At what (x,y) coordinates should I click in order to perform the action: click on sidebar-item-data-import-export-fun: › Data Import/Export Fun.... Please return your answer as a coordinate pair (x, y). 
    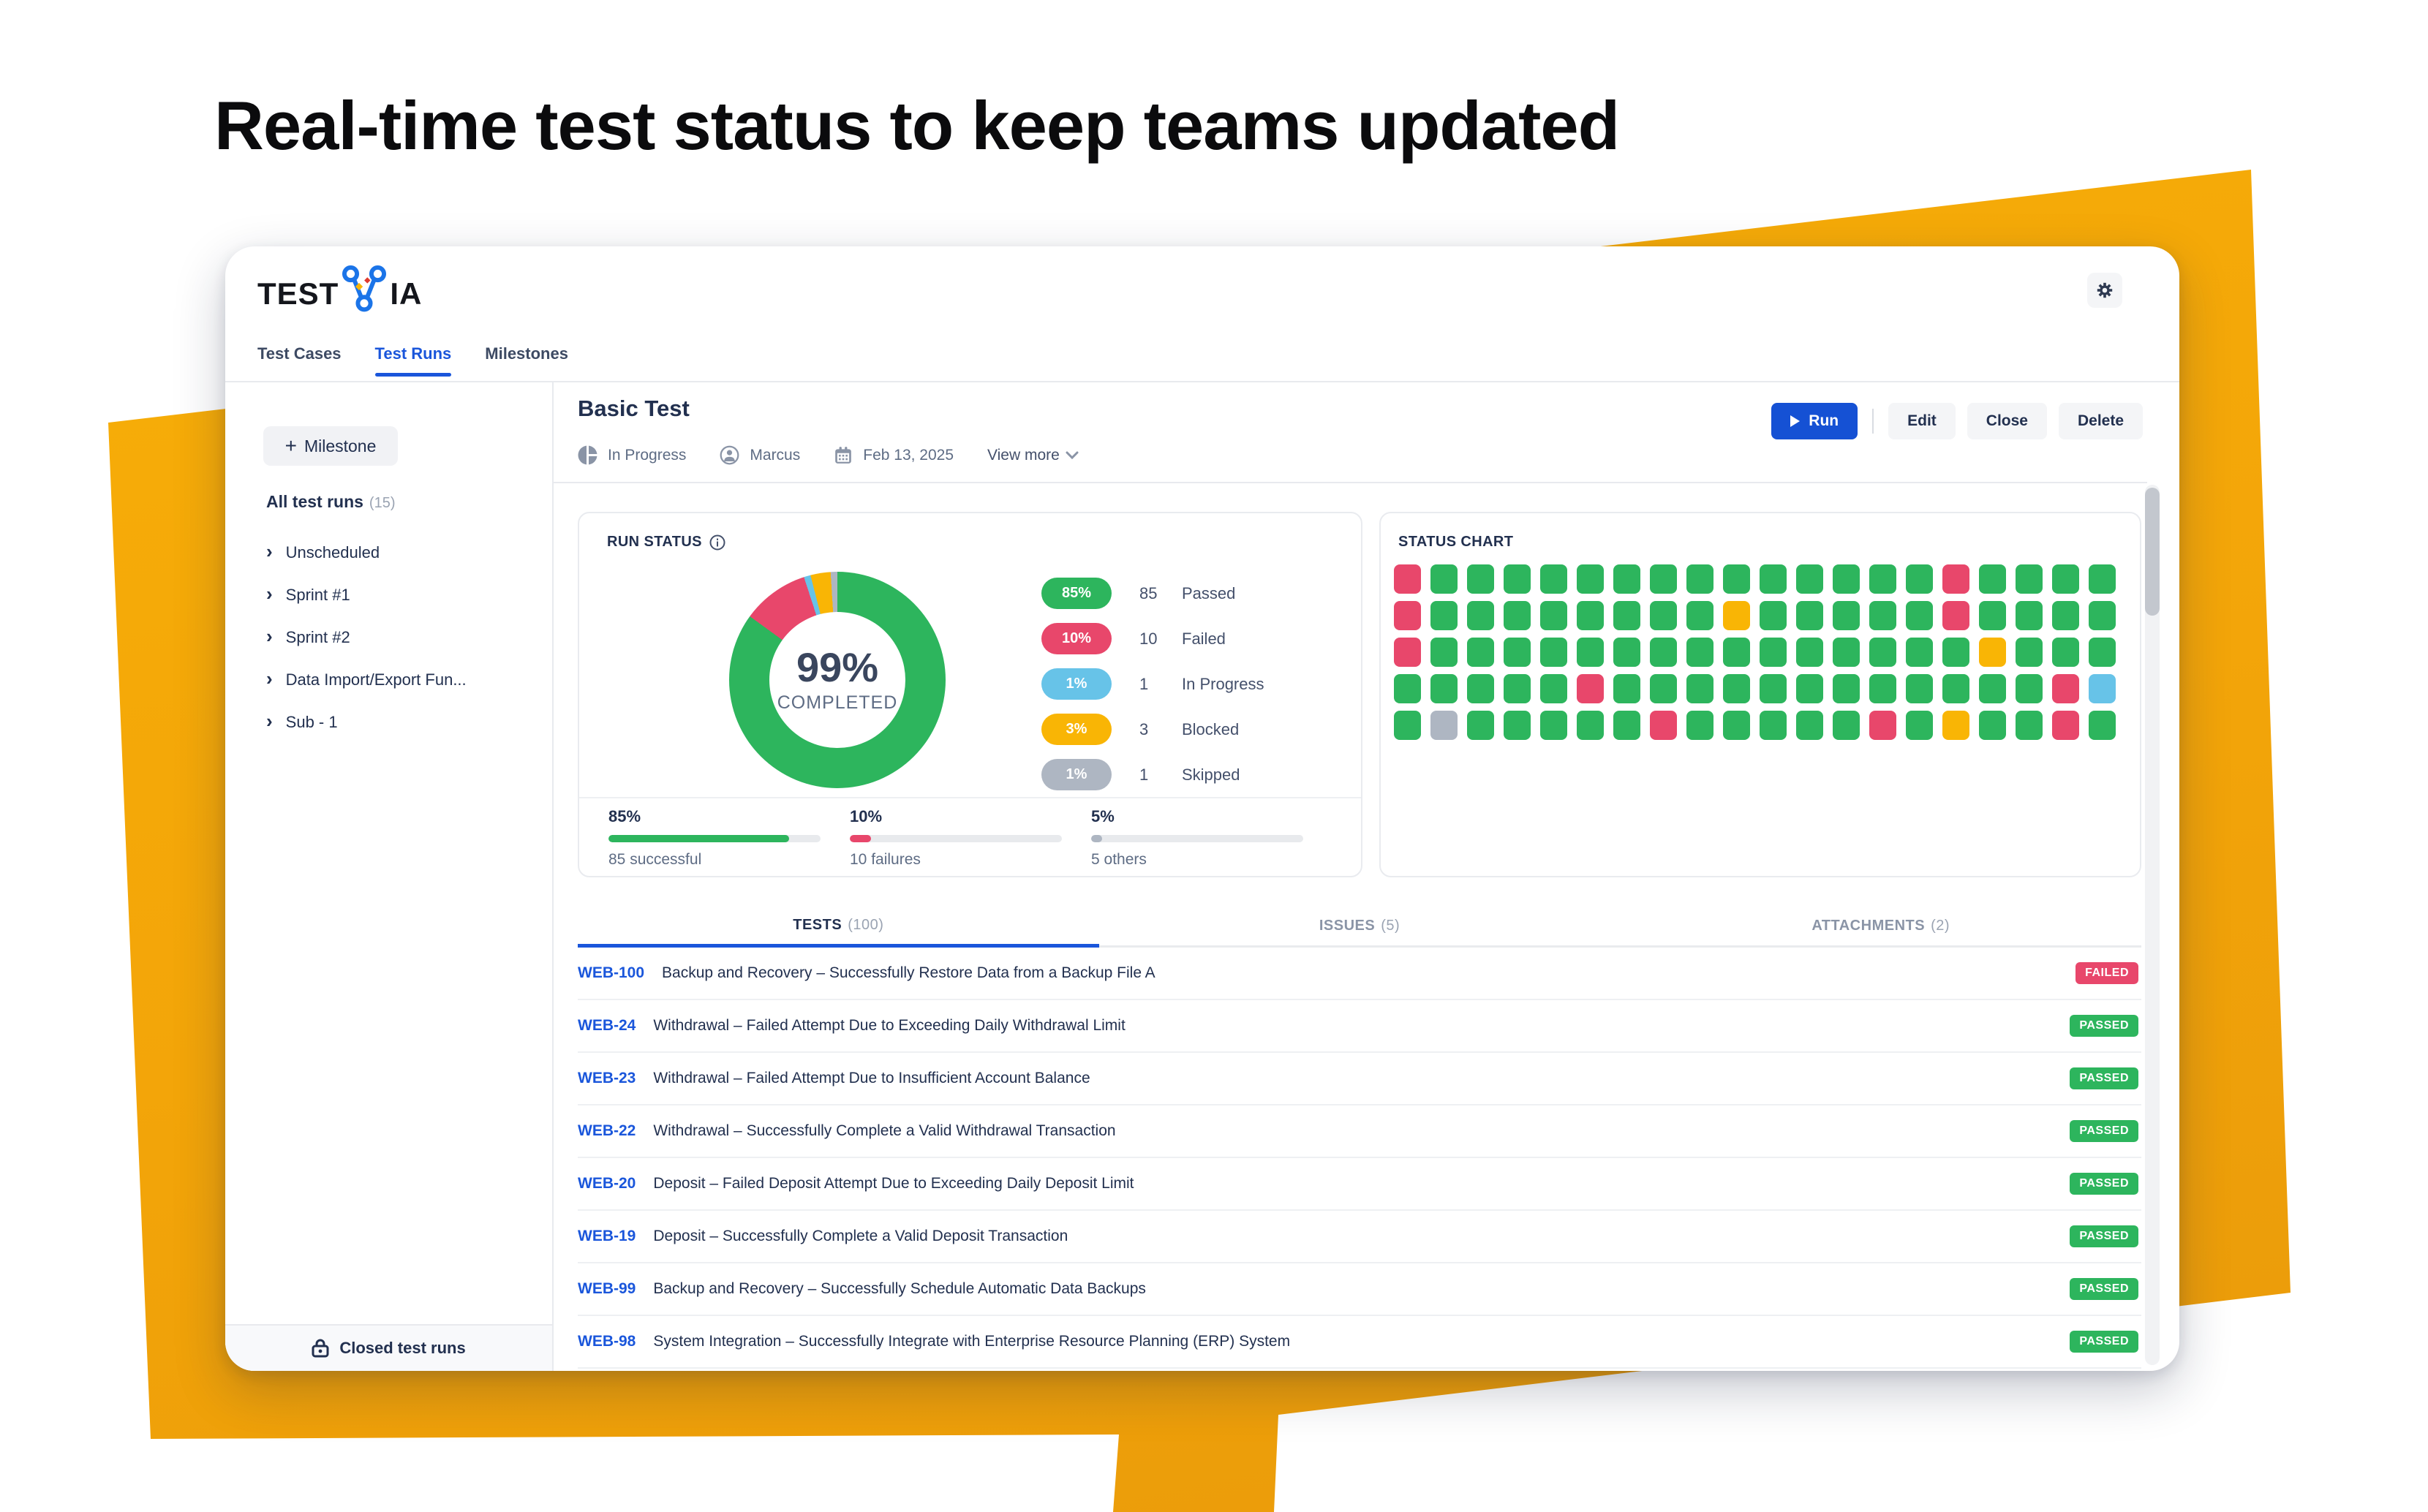
    Looking at the image, I should click on (388, 680).